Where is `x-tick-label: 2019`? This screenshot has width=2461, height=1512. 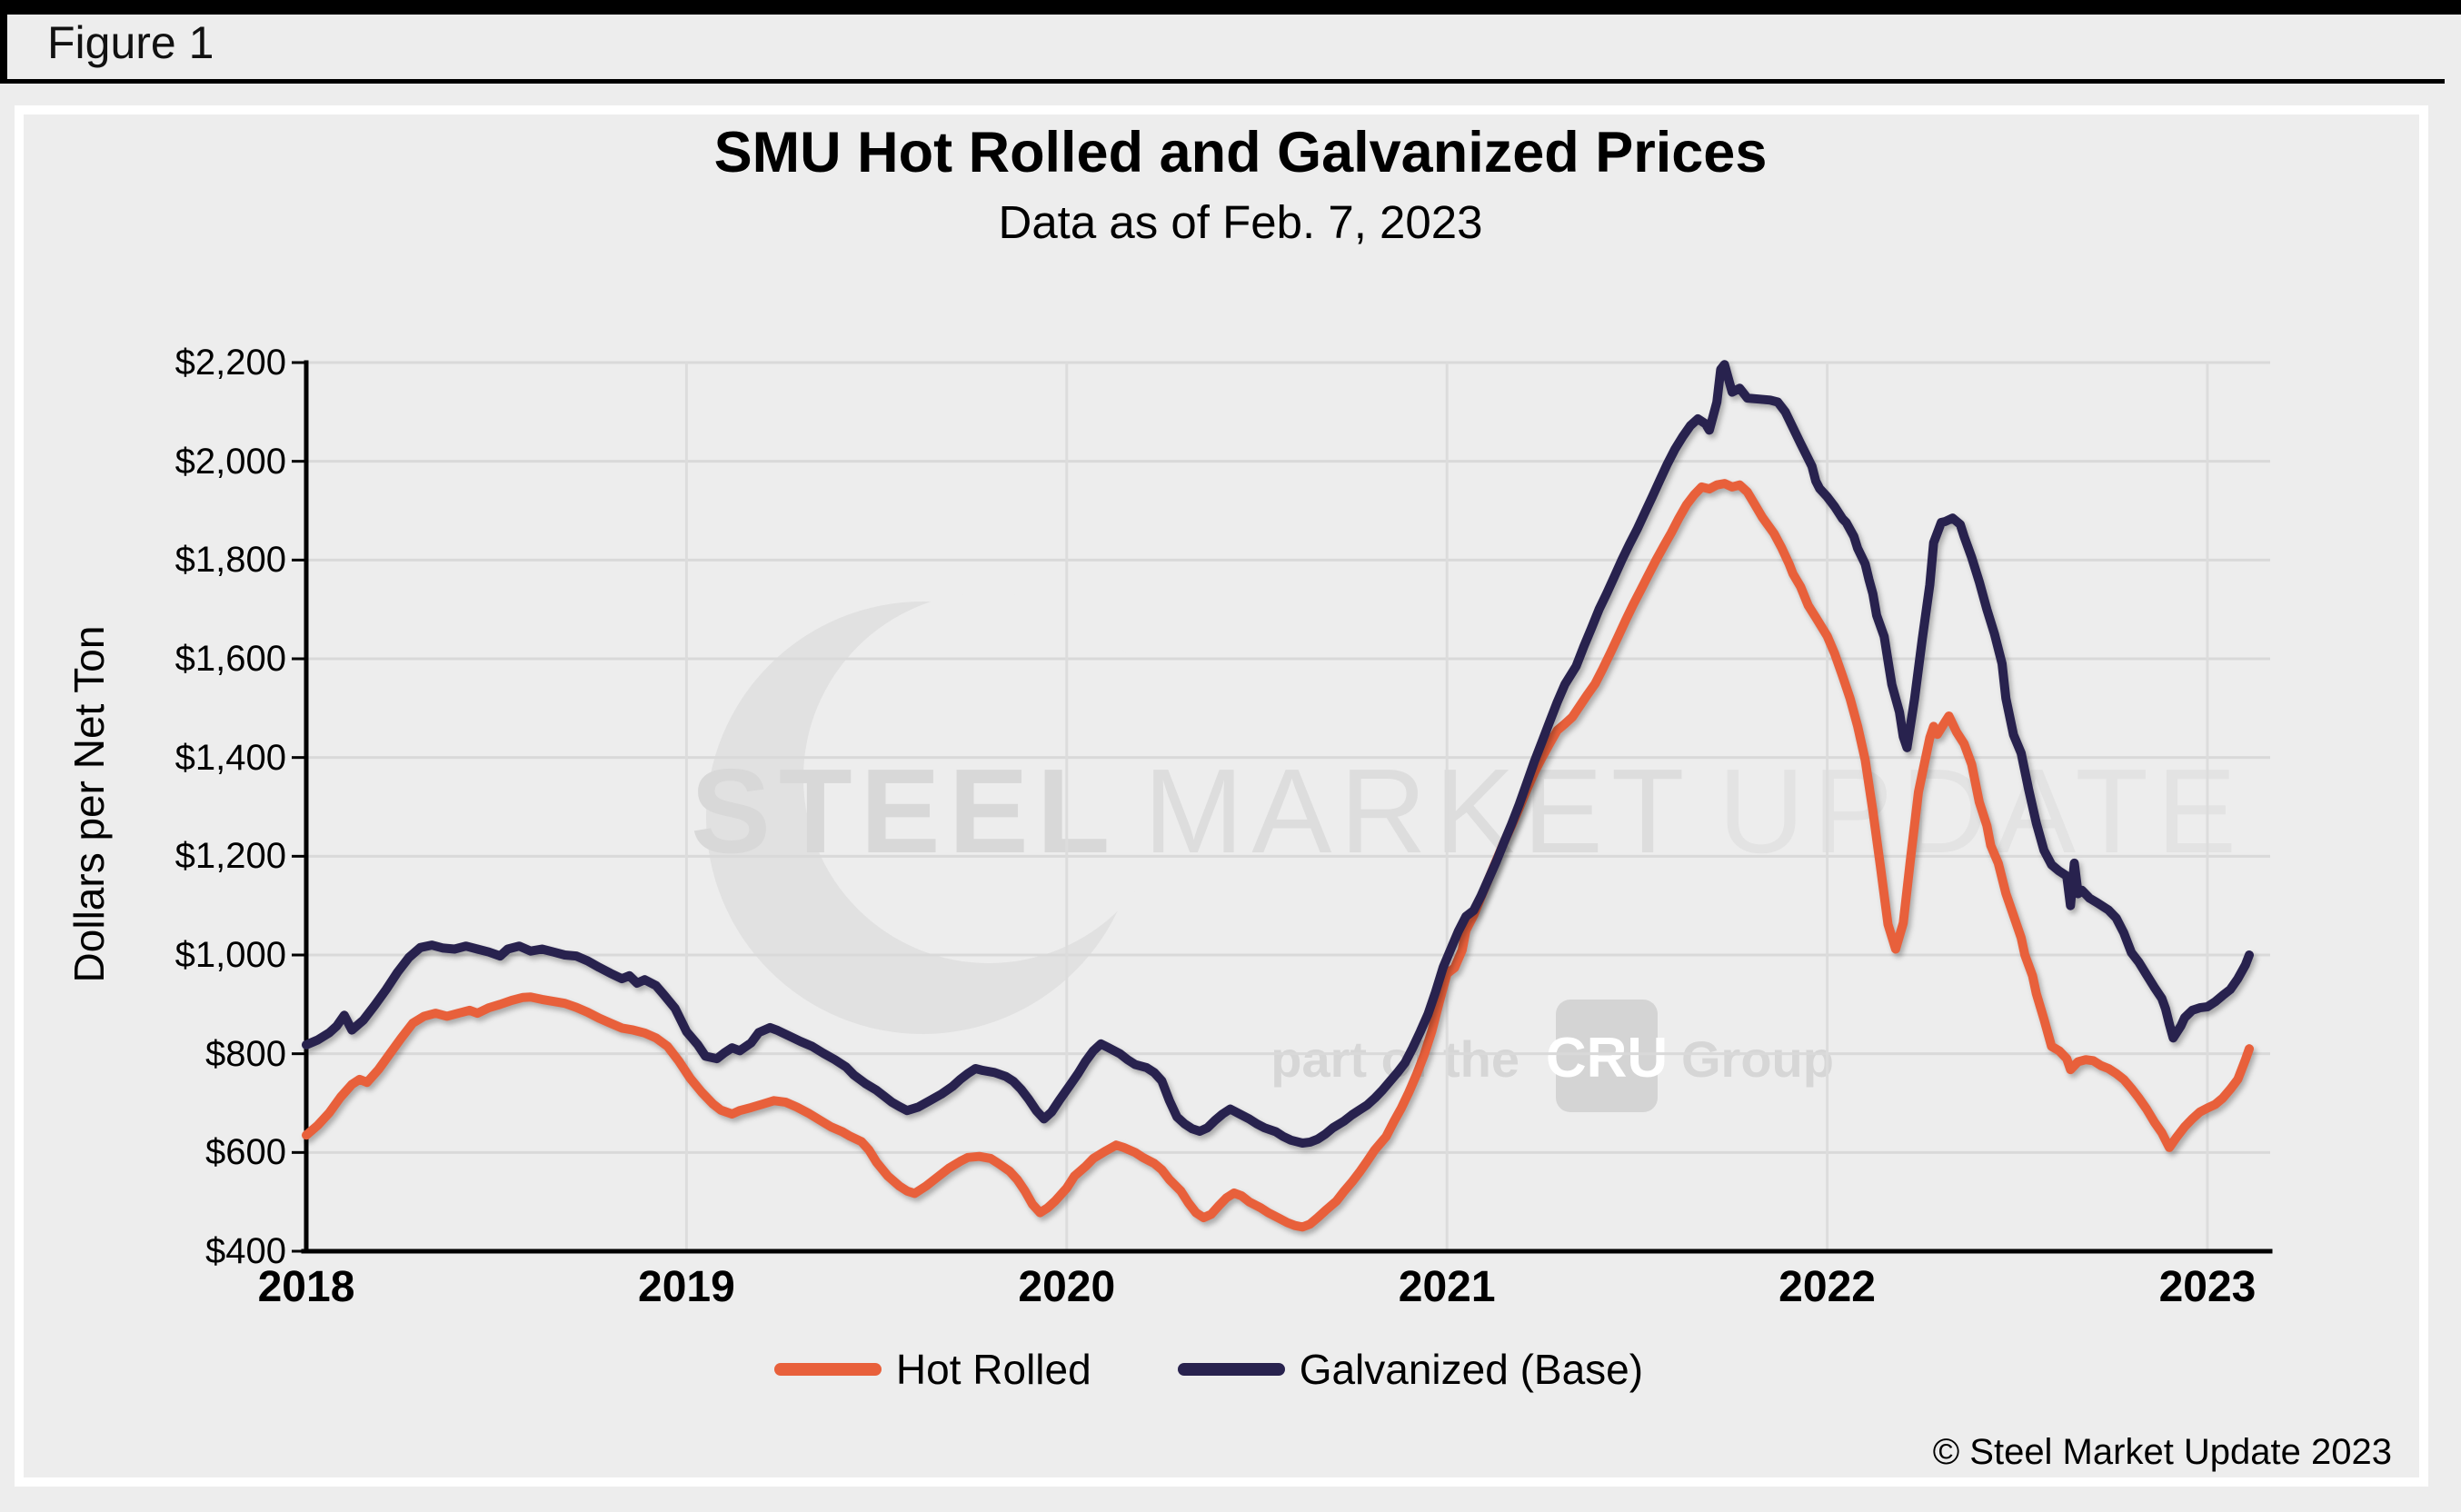
x-tick-label: 2019 is located at coordinates (686, 1287).